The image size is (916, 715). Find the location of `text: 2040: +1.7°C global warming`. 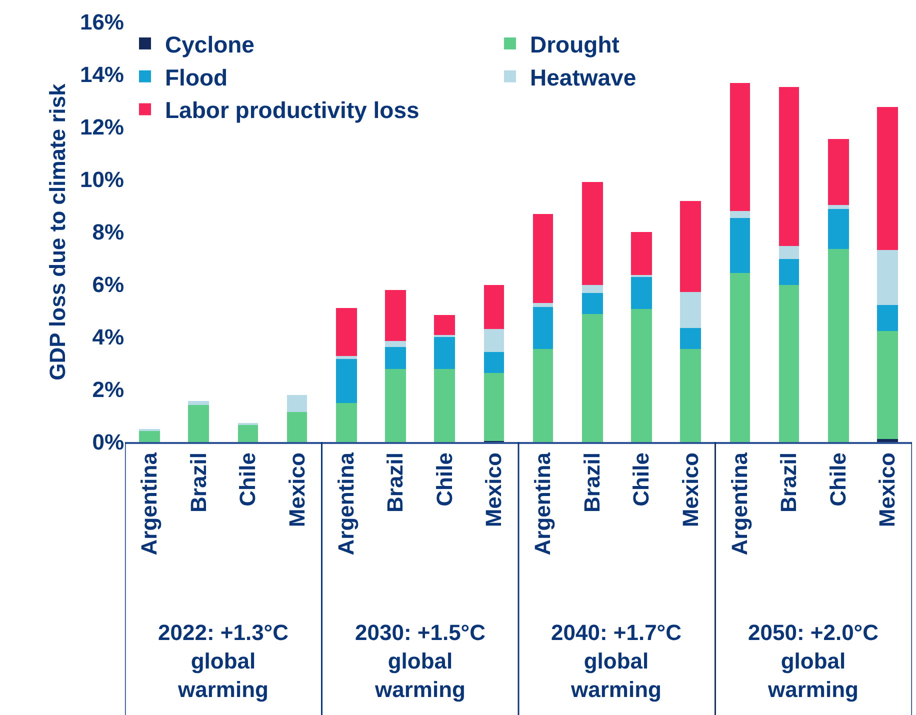

text: 2040: +1.7°C global warming is located at coordinates (616, 661).